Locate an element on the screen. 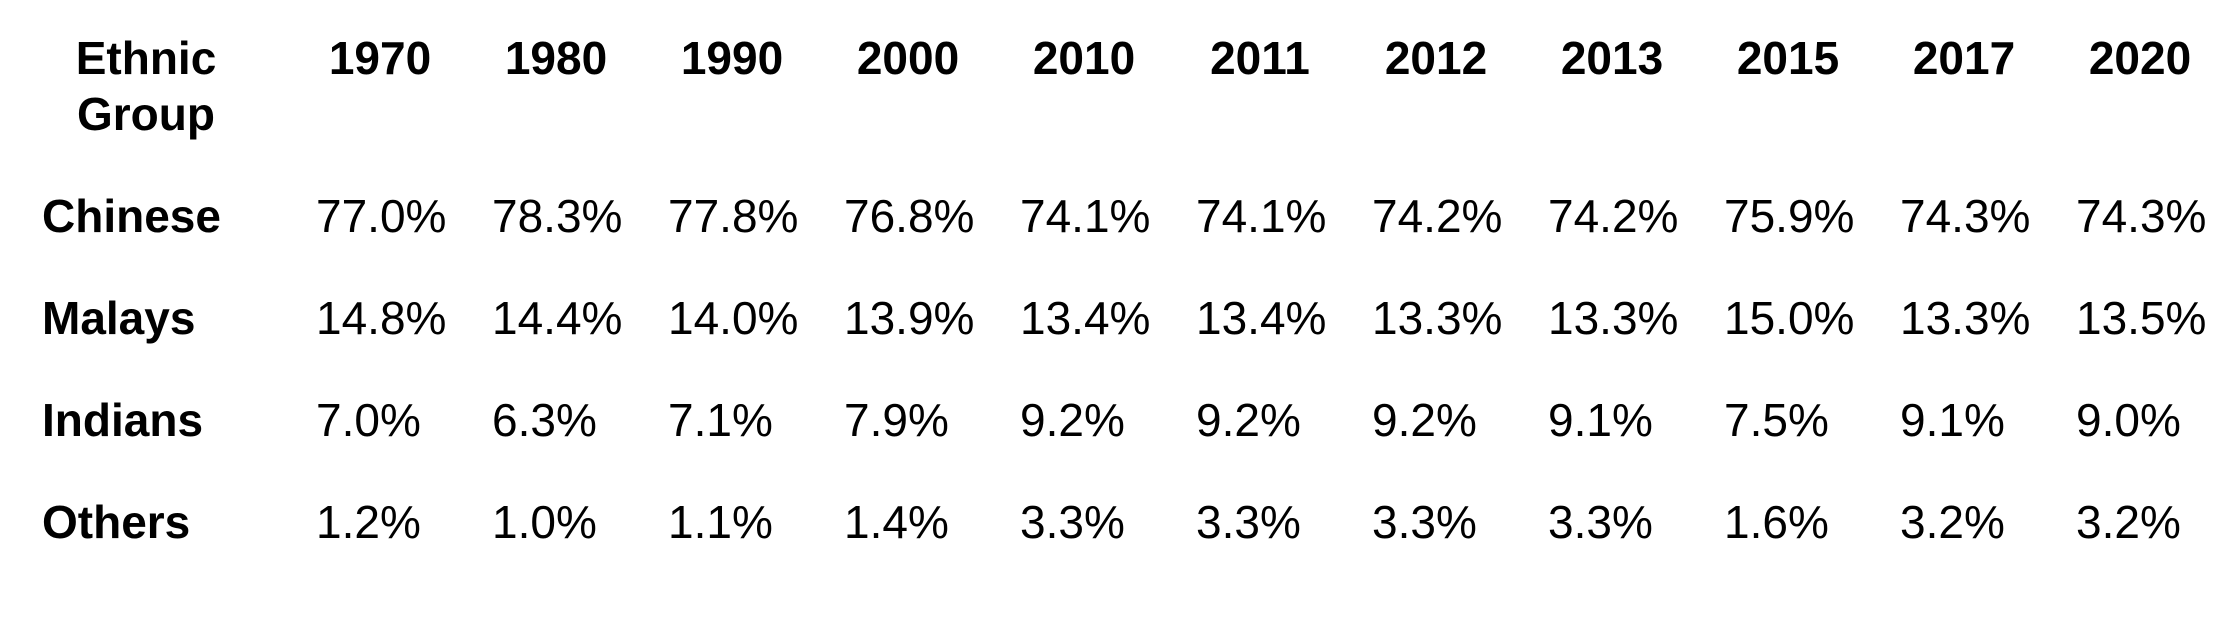 The width and height of the screenshot is (2225, 618). percentage-cell: 14.0% is located at coordinates (733, 318).